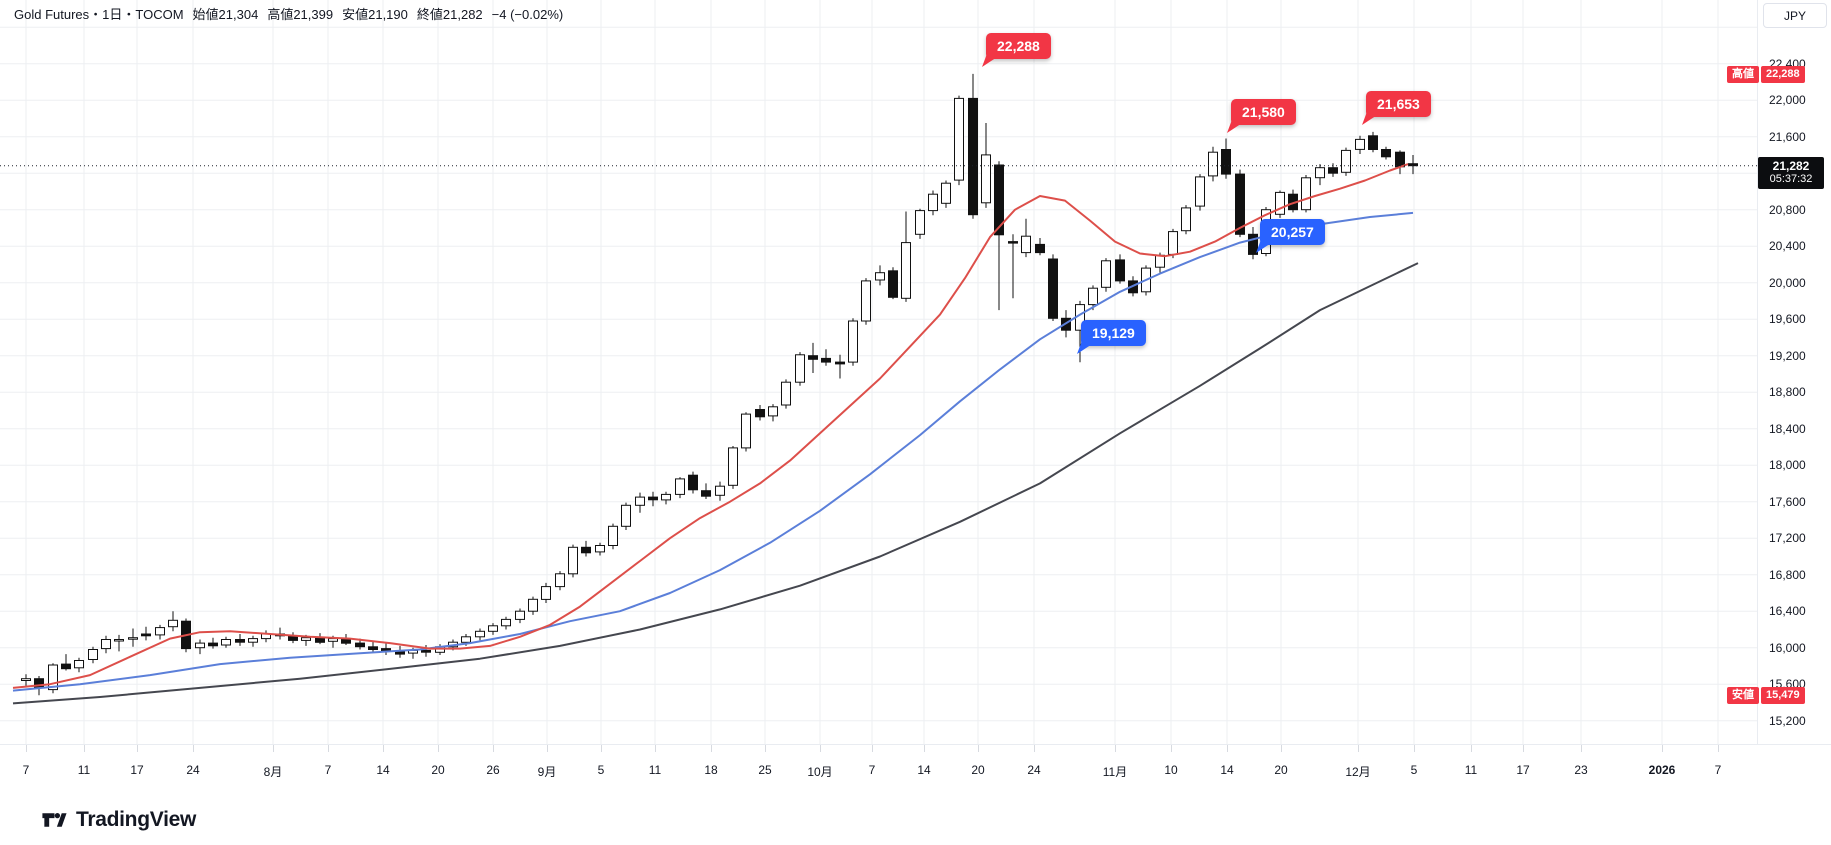  Describe the element at coordinates (1787, 246) in the screenshot. I see `price-axis-label: 20,400` at that location.